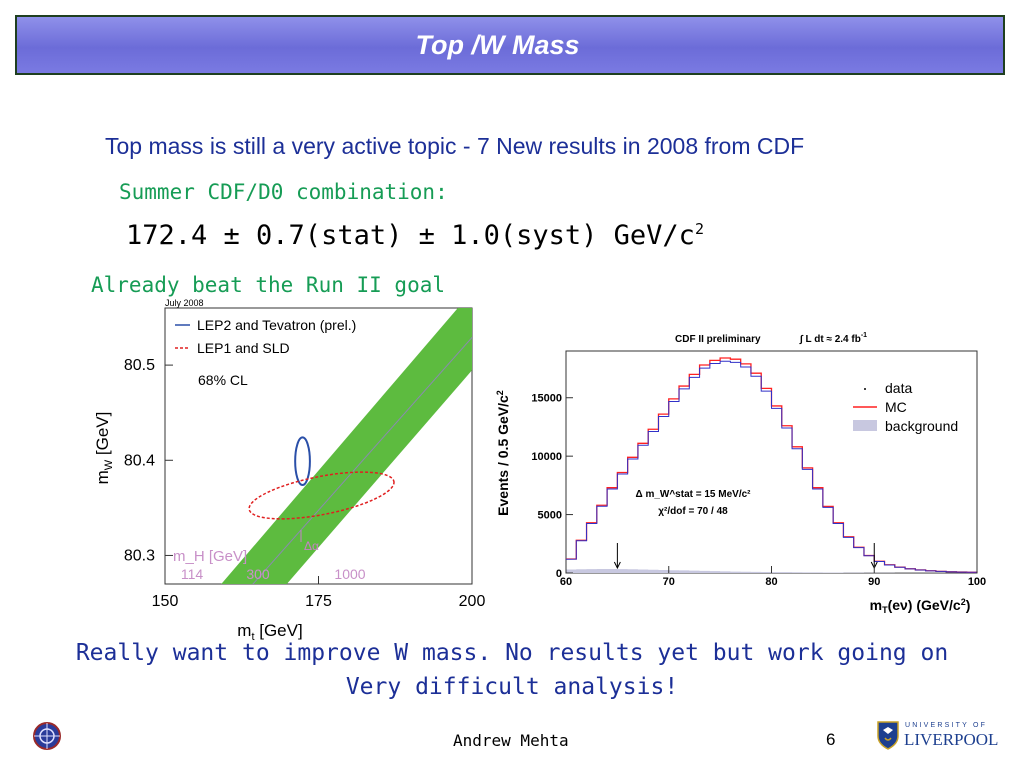 The image size is (1024, 768). Describe the element at coordinates (139, 365) in the screenshot. I see `y-tick-label: 80.5` at that location.